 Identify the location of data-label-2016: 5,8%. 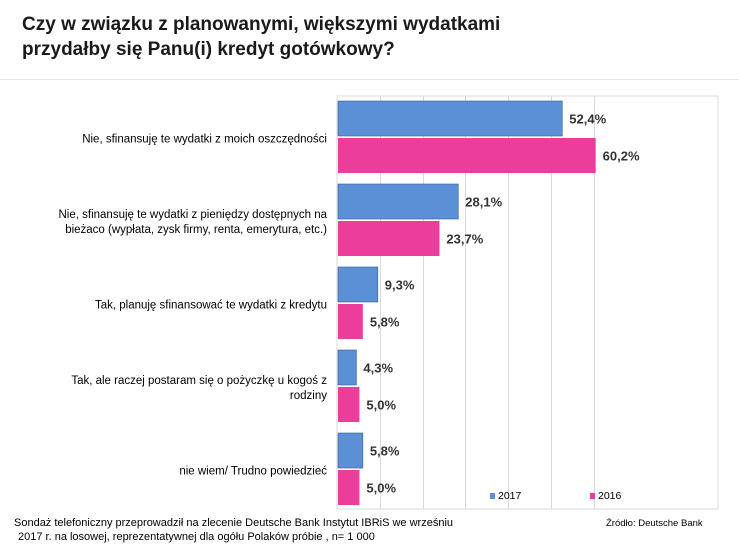
(385, 322).